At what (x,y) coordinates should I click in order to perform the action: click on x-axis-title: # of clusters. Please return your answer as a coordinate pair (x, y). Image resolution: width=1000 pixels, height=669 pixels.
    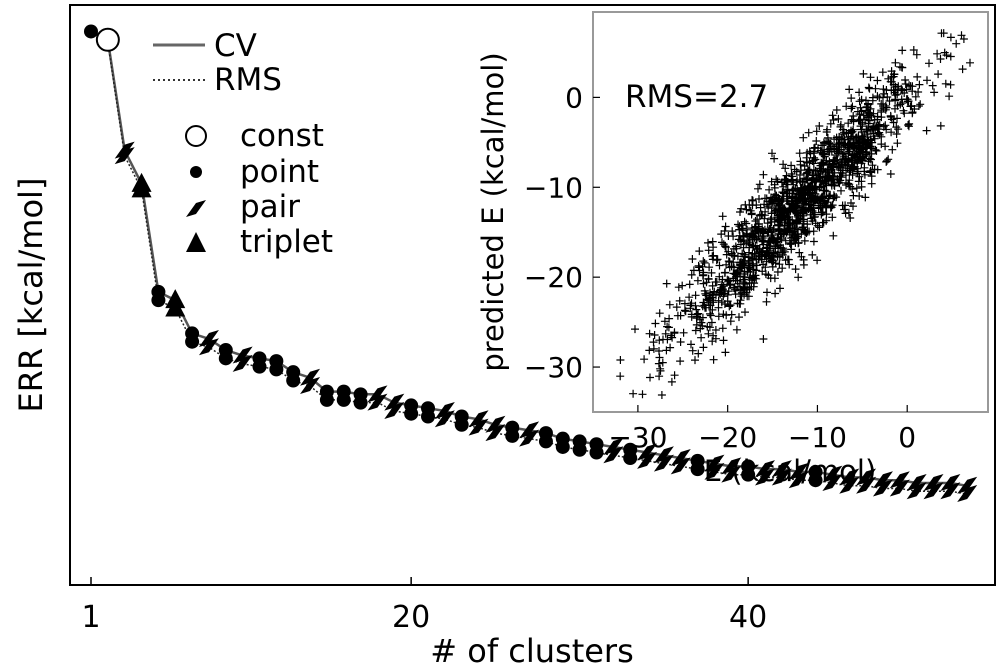
    Looking at the image, I should click on (532, 650).